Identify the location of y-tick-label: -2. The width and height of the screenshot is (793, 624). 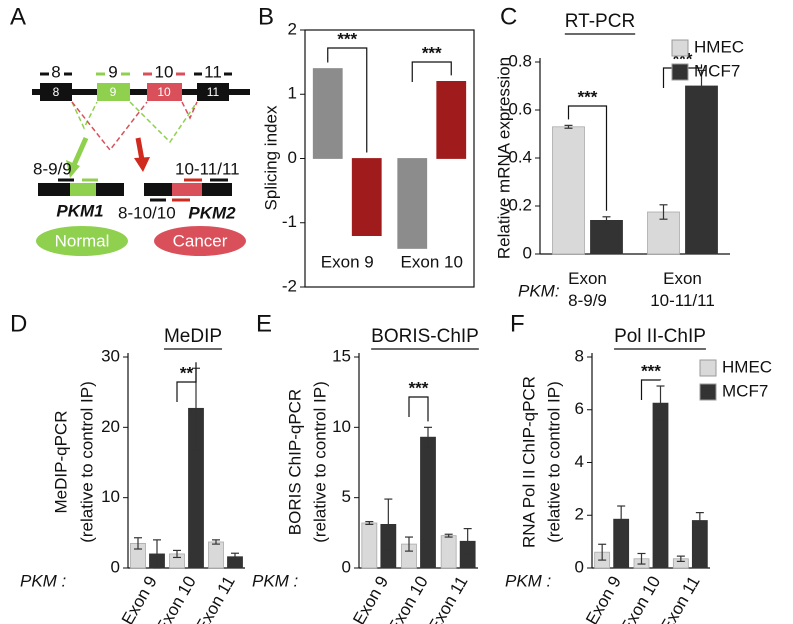
(289, 285).